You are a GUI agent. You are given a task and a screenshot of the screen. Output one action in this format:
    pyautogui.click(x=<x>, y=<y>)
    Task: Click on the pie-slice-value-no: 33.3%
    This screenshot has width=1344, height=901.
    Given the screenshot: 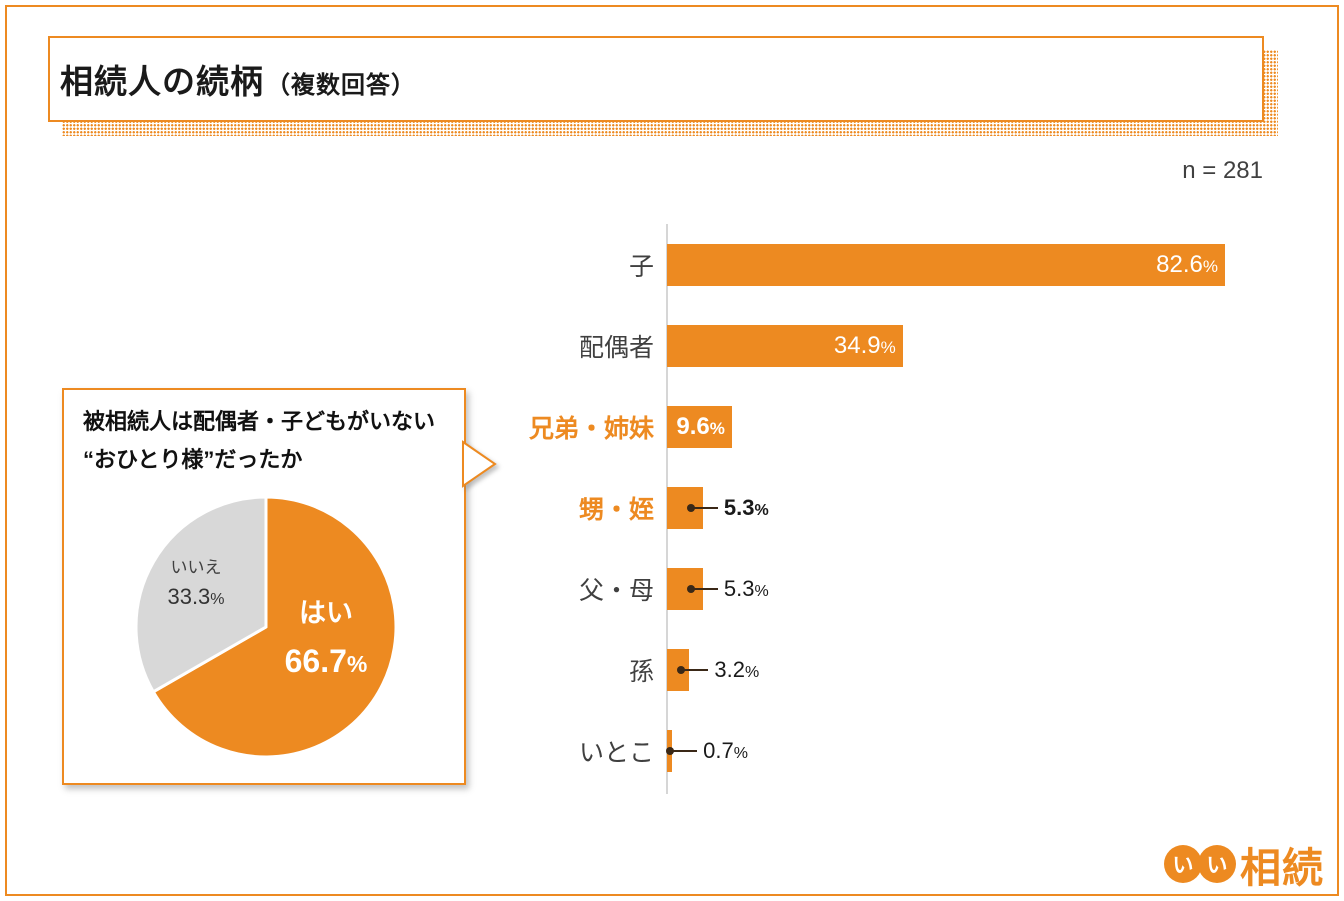 What is the action you would take?
    pyautogui.click(x=196, y=596)
    